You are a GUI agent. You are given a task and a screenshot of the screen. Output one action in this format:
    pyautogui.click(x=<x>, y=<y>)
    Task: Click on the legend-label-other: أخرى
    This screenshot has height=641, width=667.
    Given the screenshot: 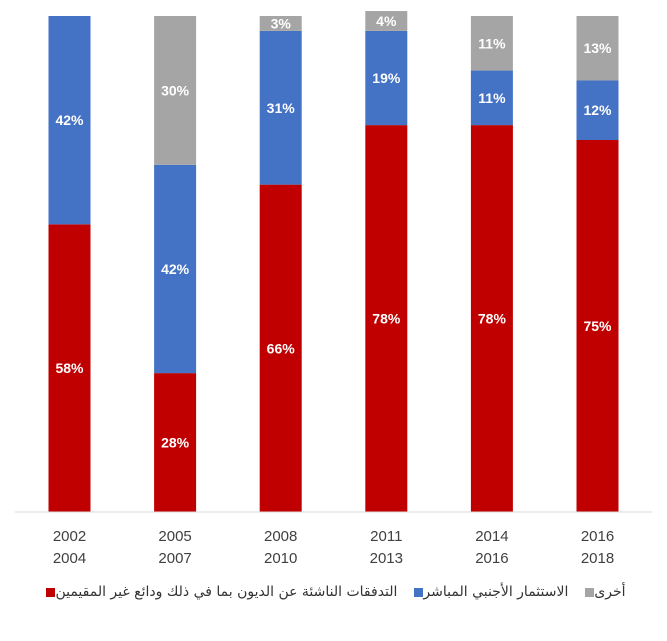 What is the action you would take?
    pyautogui.click(x=610, y=592)
    